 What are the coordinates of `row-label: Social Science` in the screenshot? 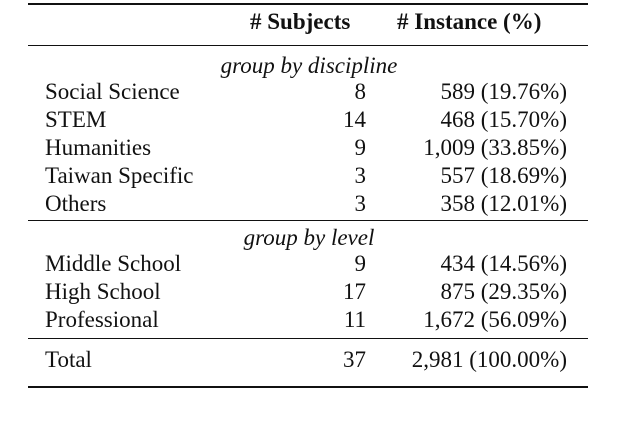 It's located at (112, 91).